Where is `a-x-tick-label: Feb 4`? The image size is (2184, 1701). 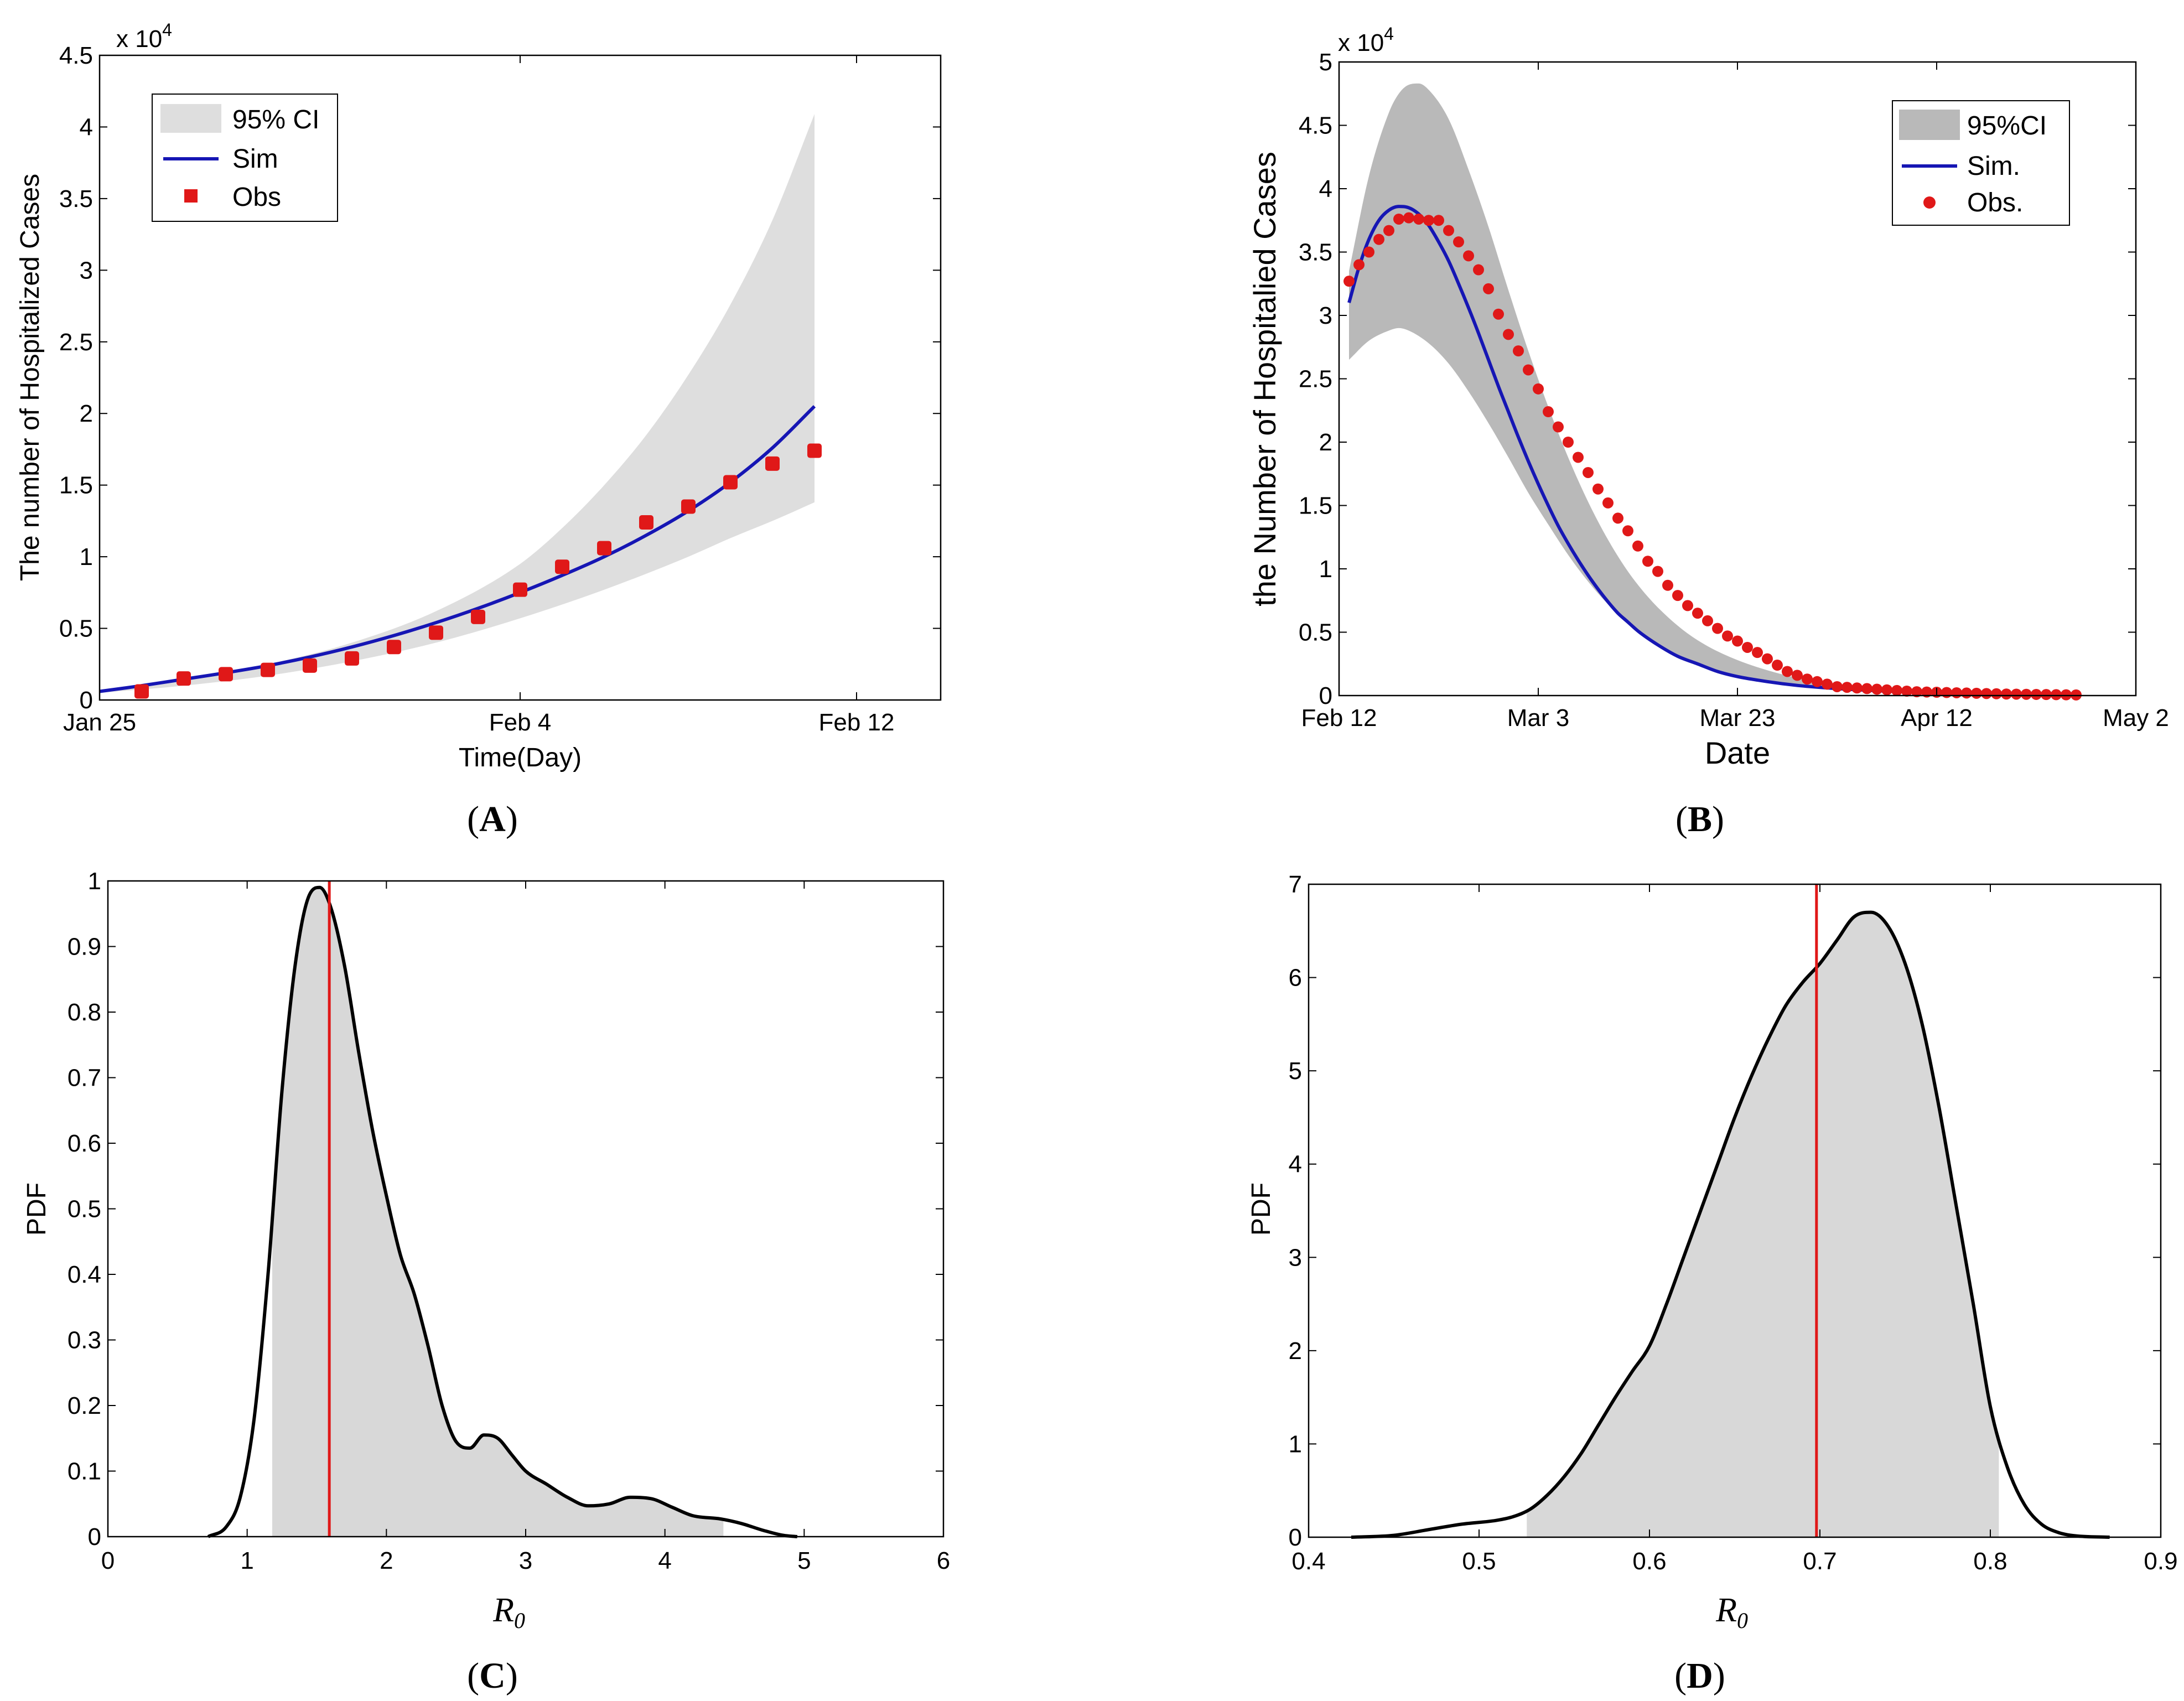
a-x-tick-label: Feb 4 is located at coordinates (520, 722).